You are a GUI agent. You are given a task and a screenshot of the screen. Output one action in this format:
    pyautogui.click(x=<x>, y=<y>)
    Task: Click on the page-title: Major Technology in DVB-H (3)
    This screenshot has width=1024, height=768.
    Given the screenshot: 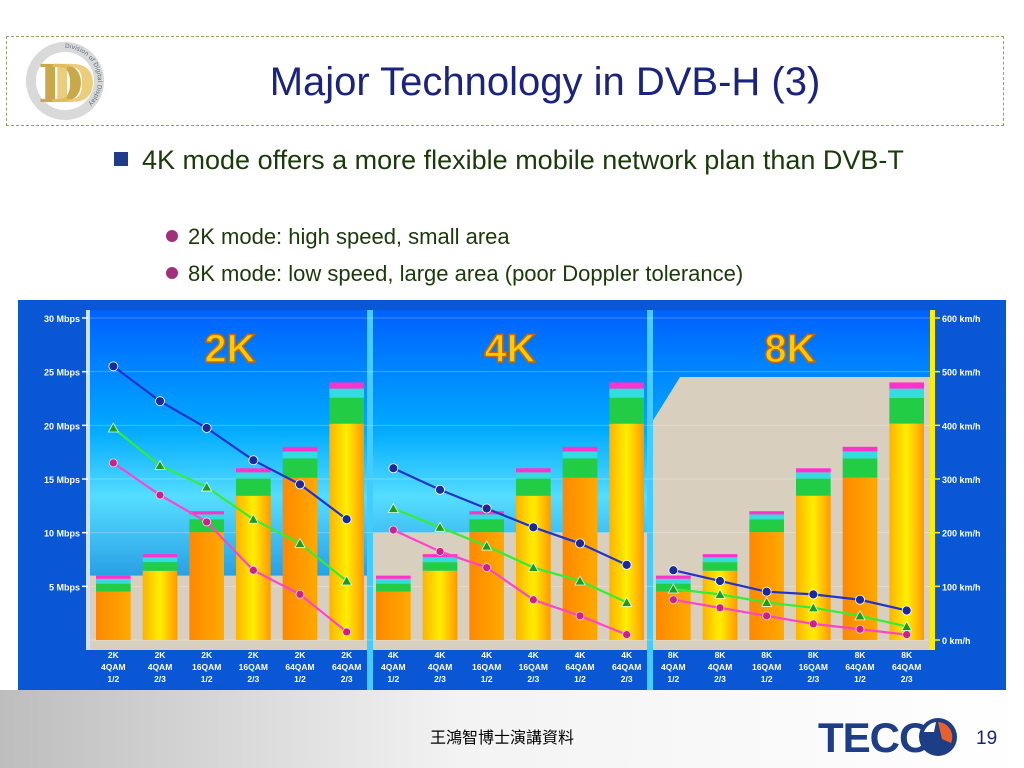 What is the action you would take?
    pyautogui.click(x=545, y=82)
    